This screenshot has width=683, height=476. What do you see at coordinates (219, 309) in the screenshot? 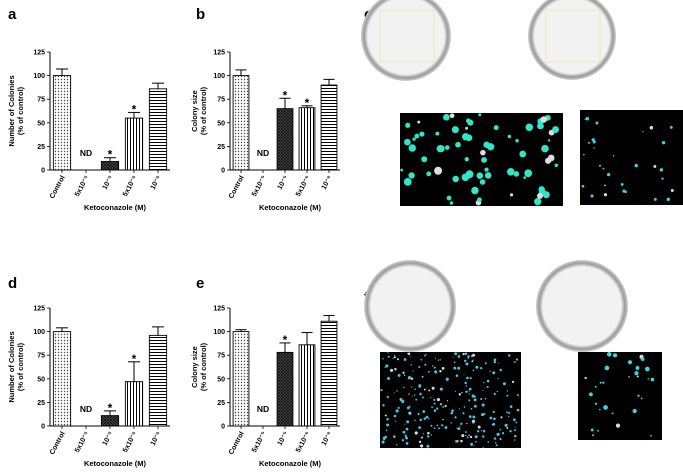
I see `y-tick-label: 125` at bounding box center [219, 309].